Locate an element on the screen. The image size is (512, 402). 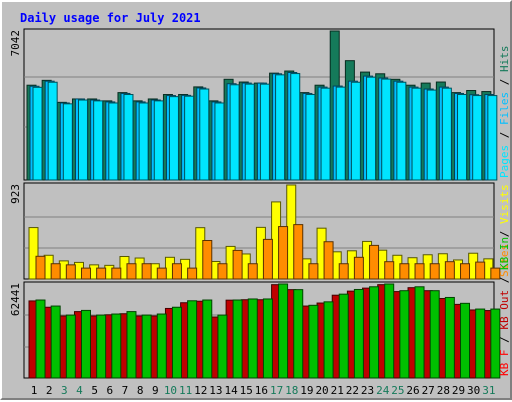
x-tick-label: 5 is located at coordinates (94, 390).